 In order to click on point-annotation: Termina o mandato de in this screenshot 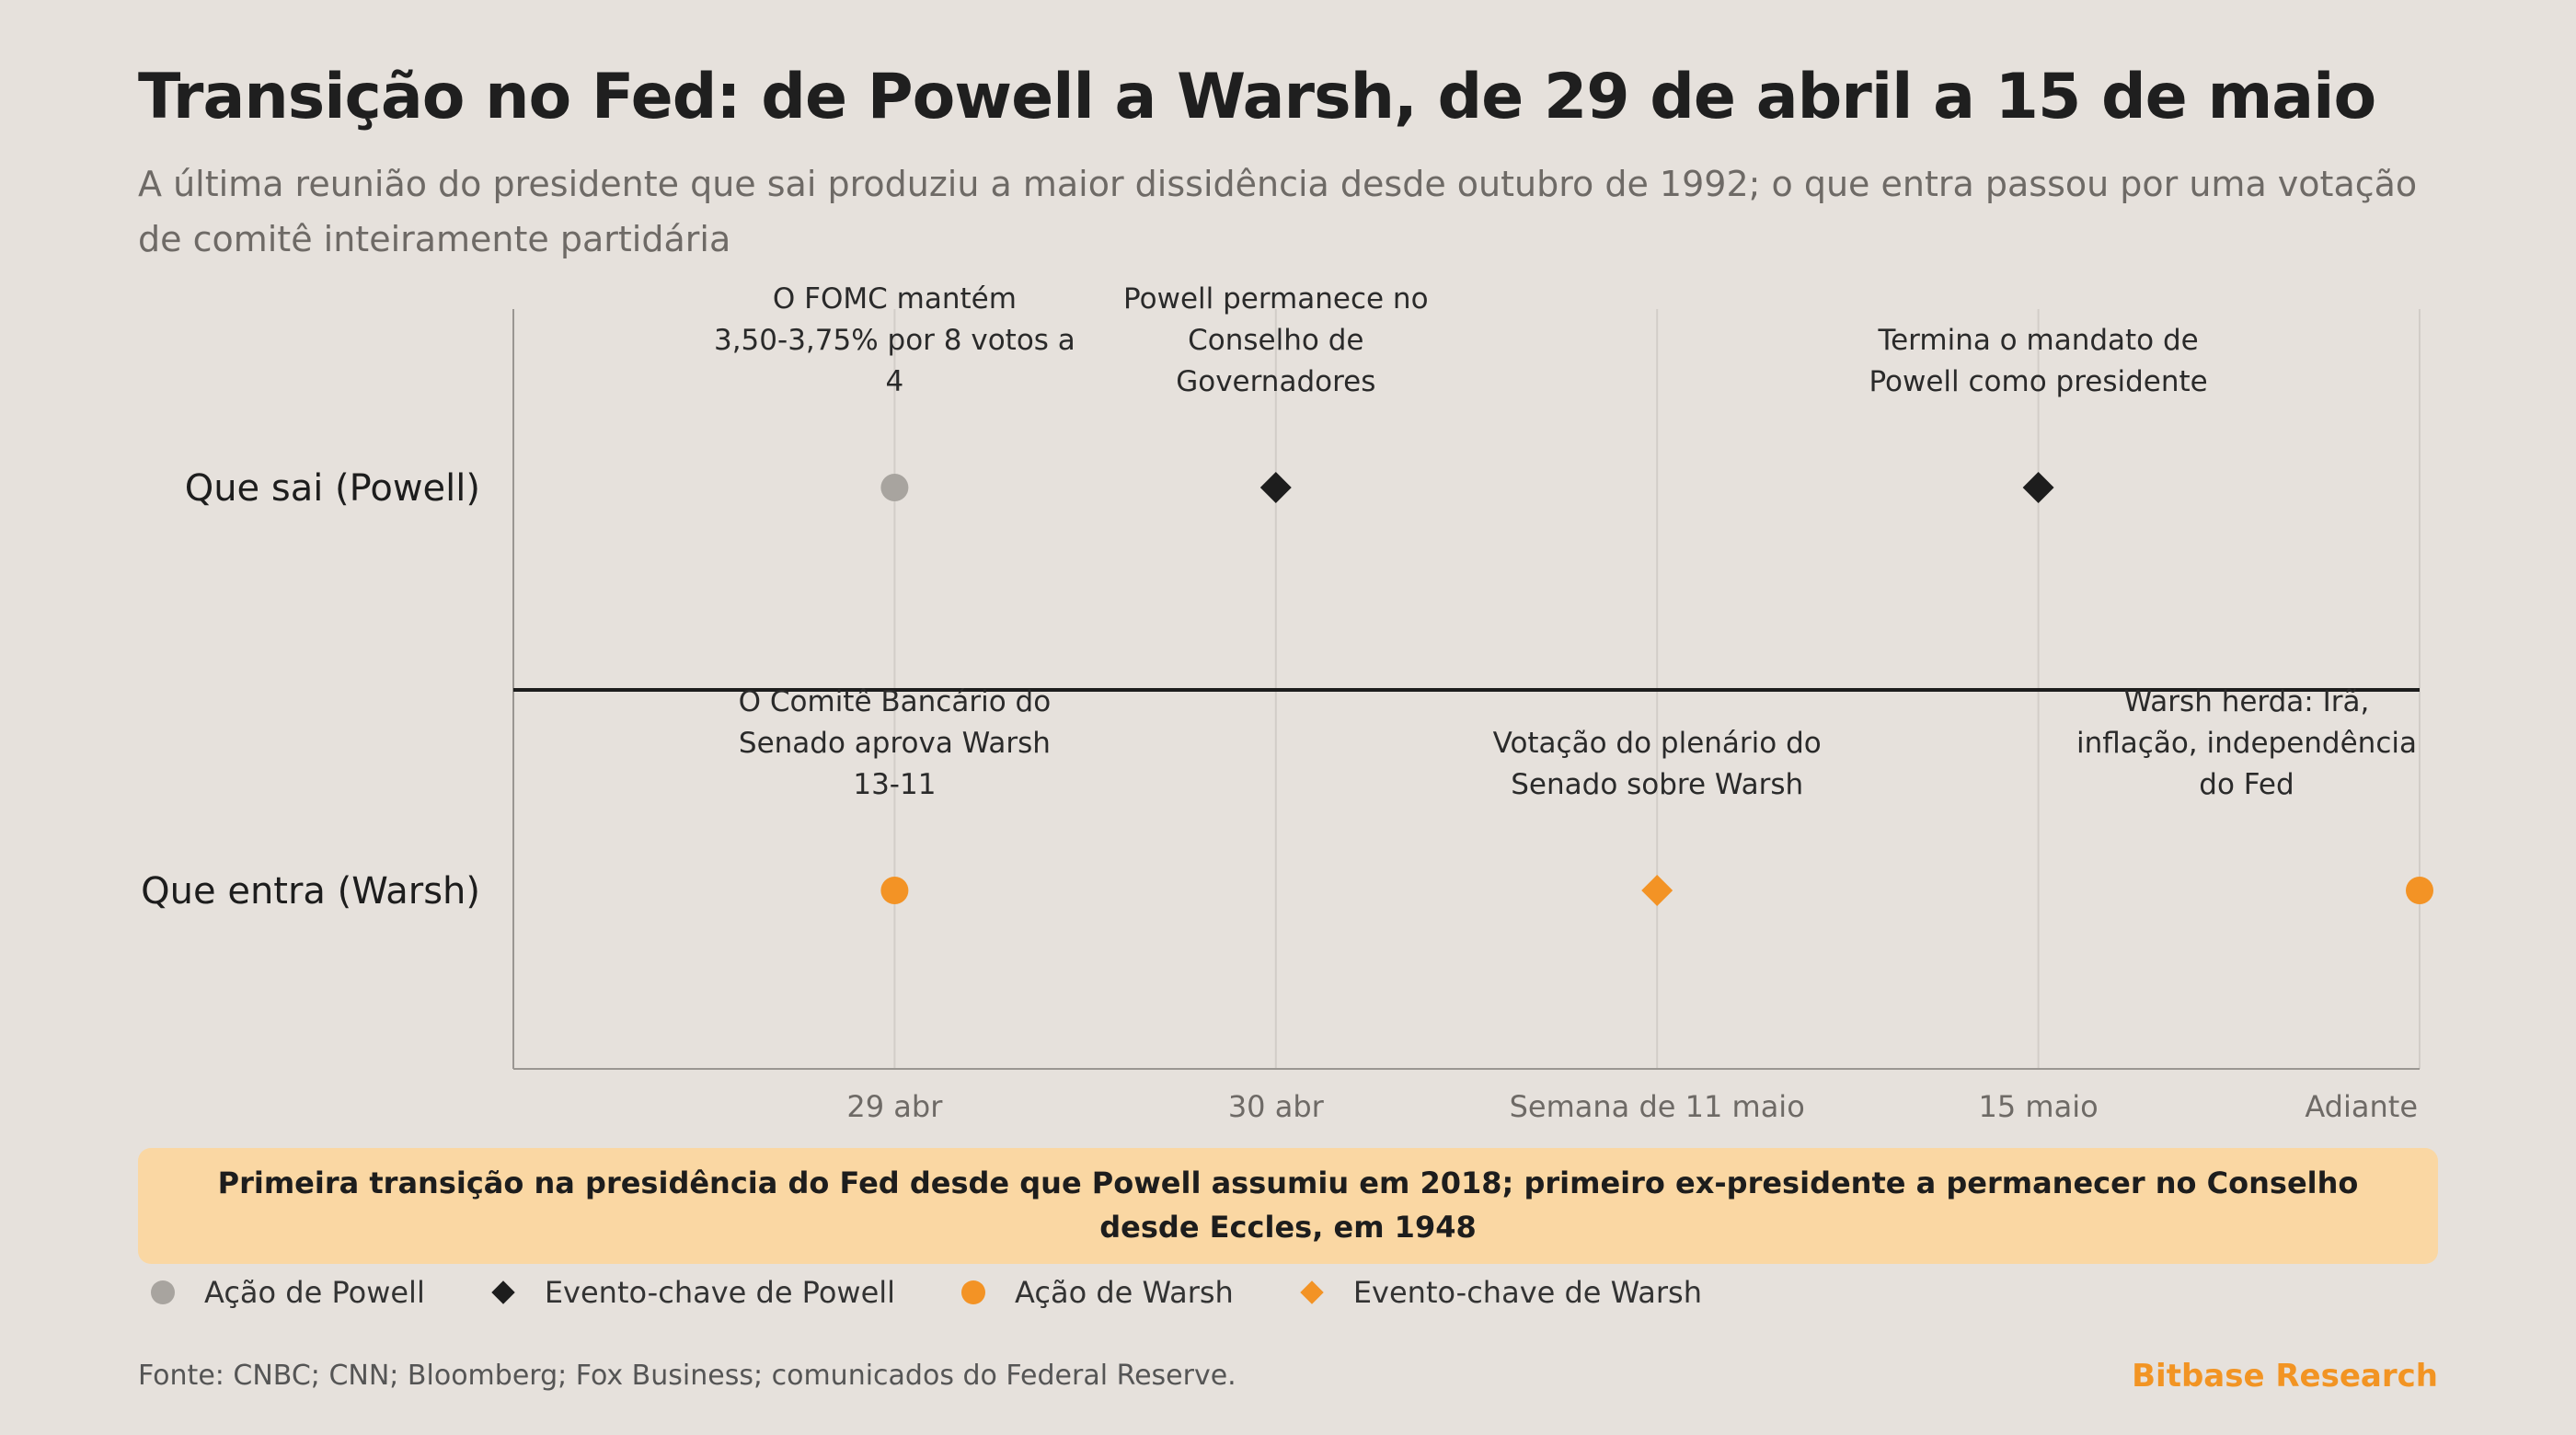, I will do `click(2037, 340)`.